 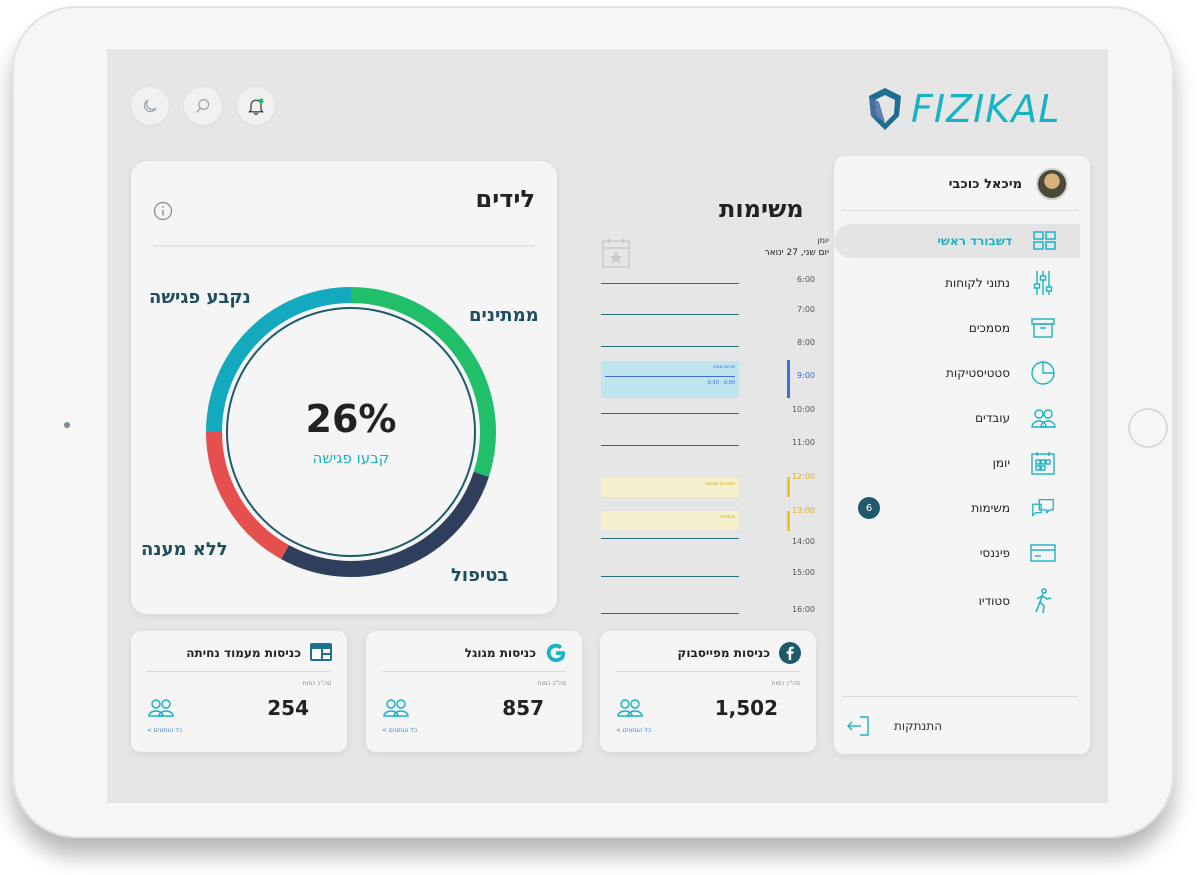 What do you see at coordinates (992, 418) in the screenshot?
I see `sidebar-item-label: עובדים` at bounding box center [992, 418].